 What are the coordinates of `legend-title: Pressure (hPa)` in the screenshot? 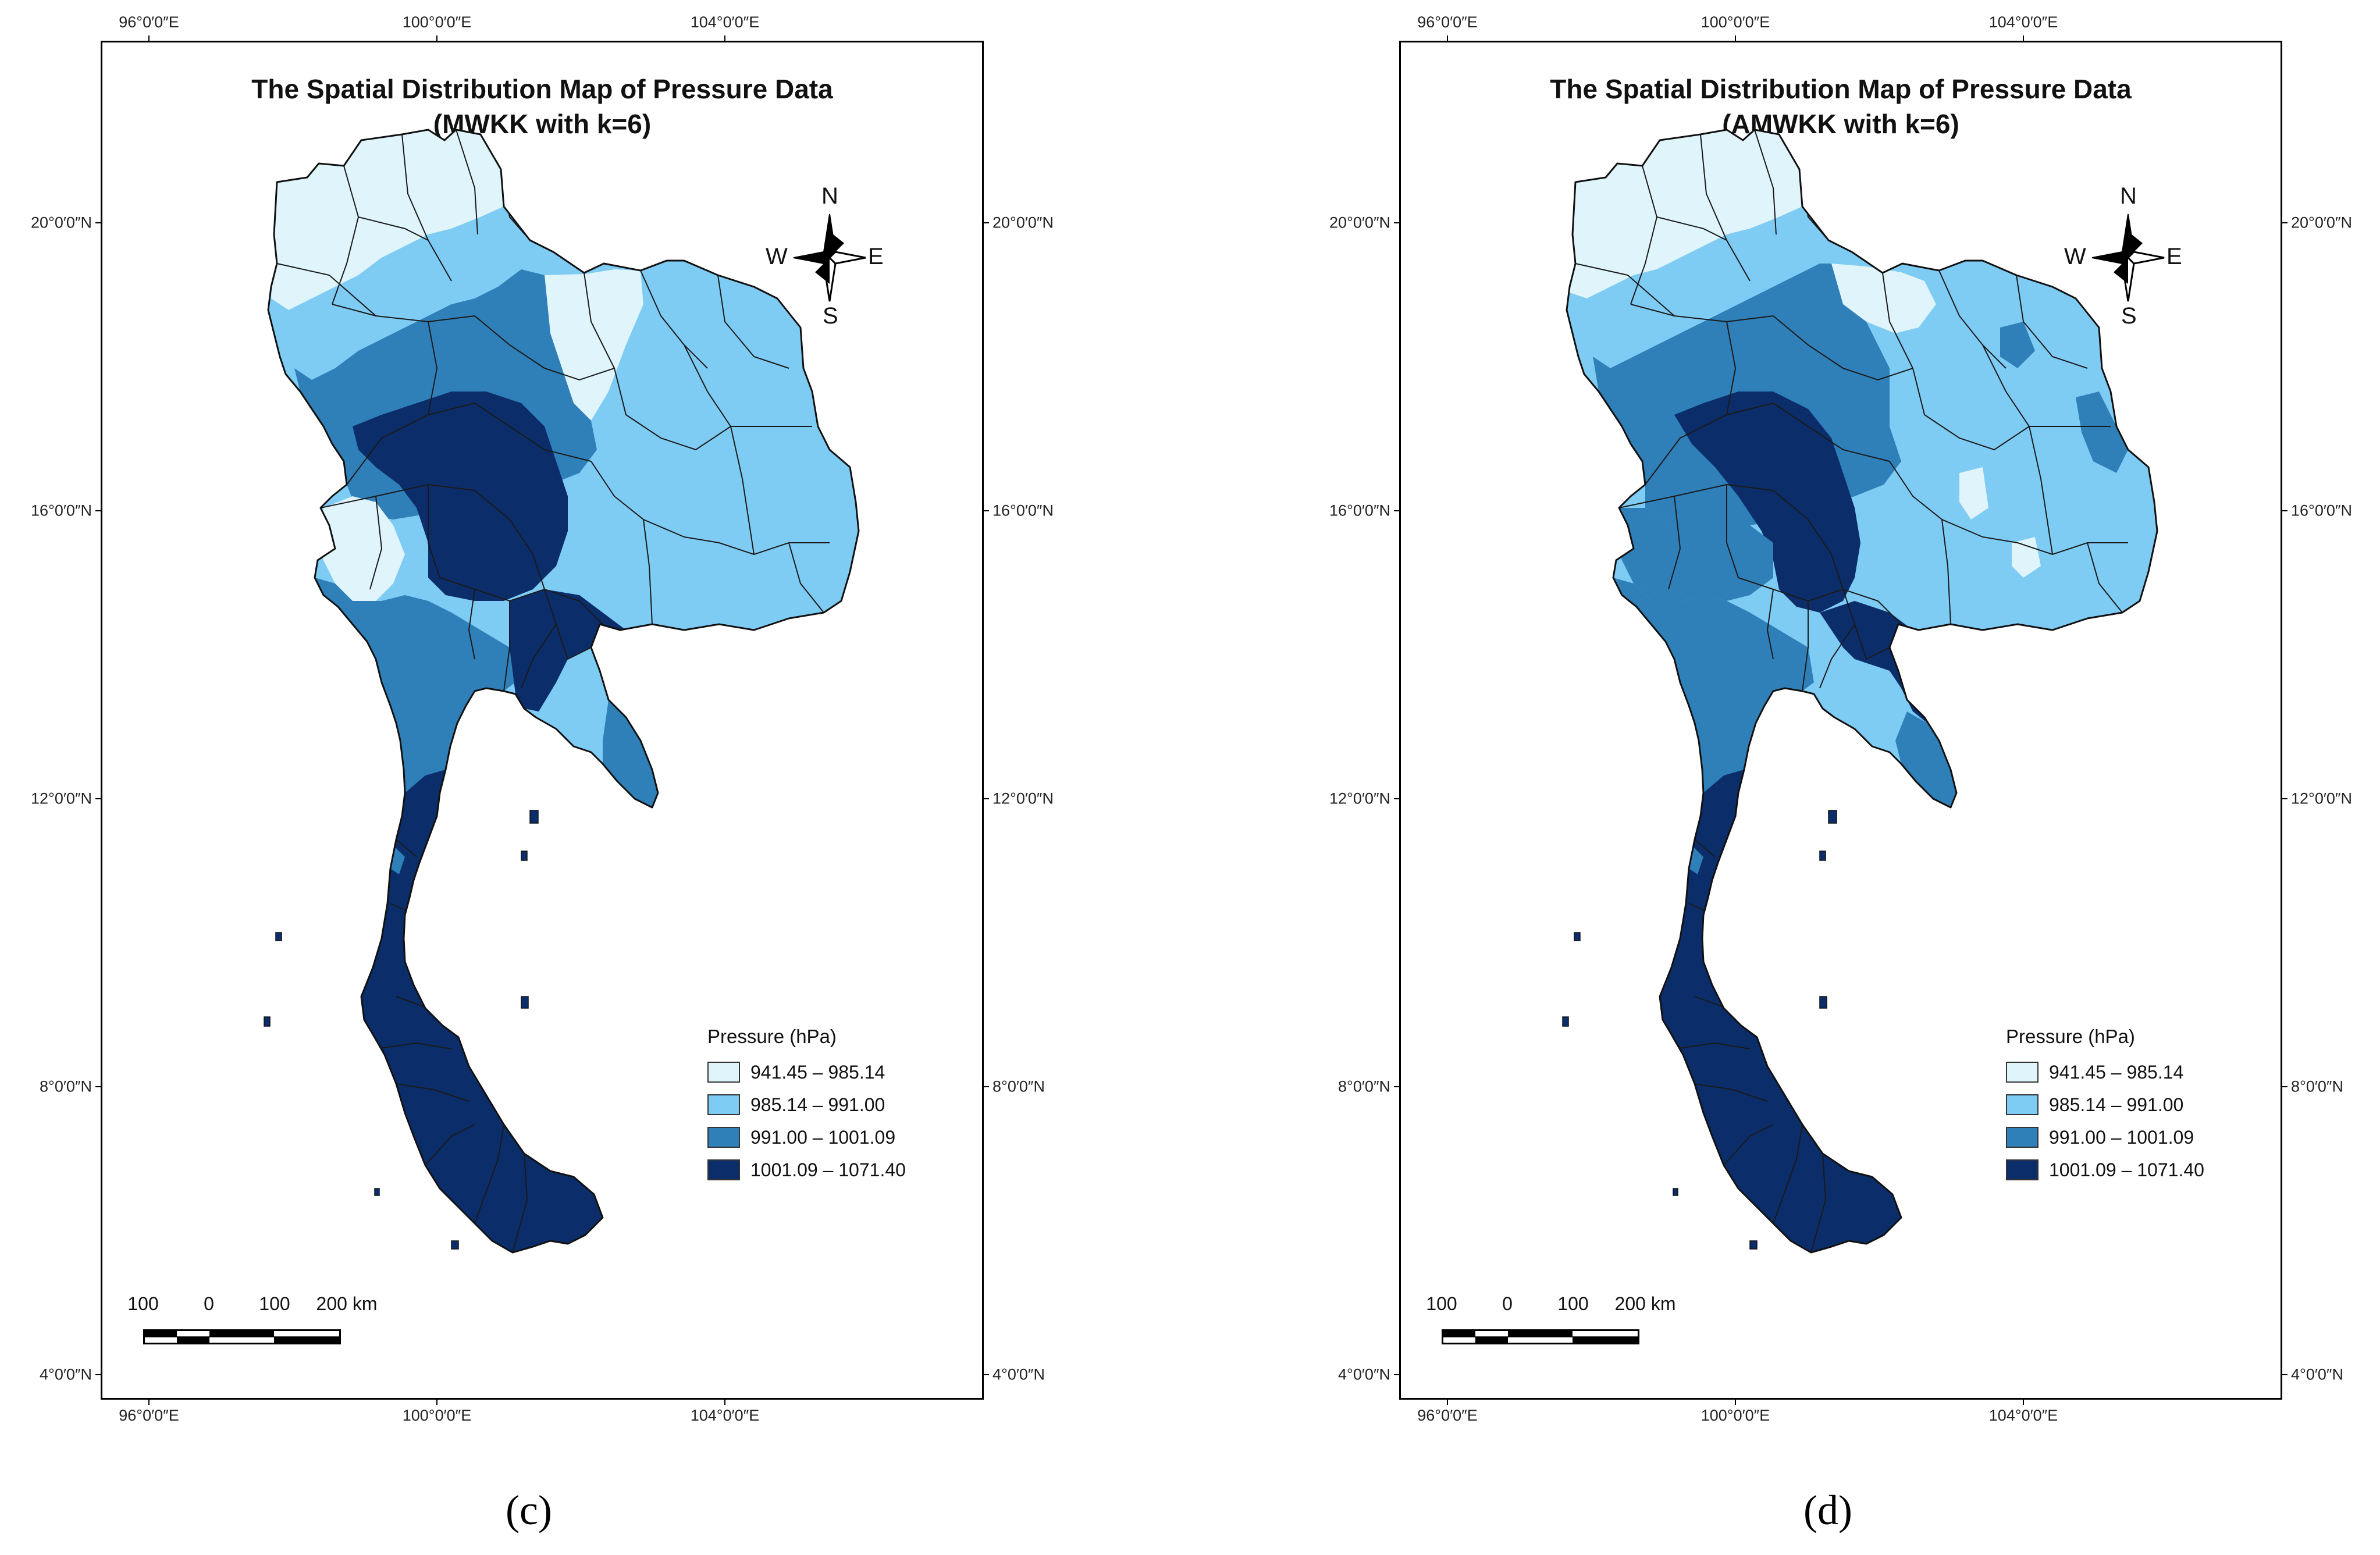 It's located at (2070, 1036).